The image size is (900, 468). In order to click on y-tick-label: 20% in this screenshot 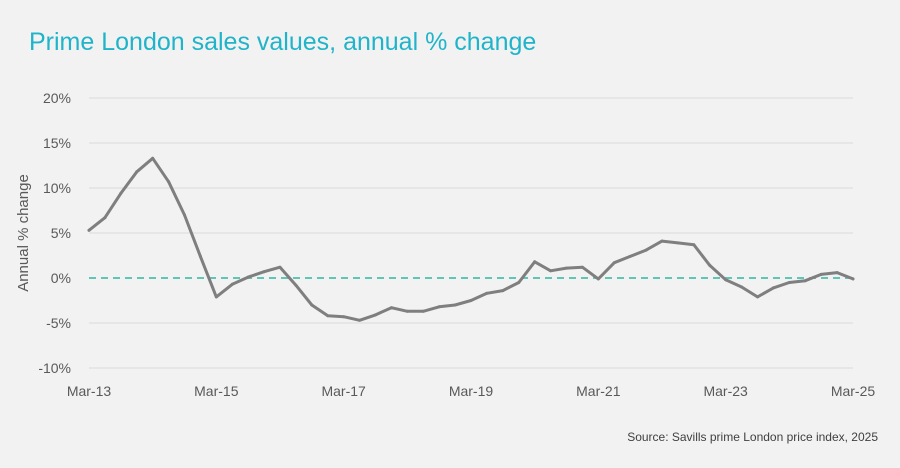, I will do `click(57, 98)`.